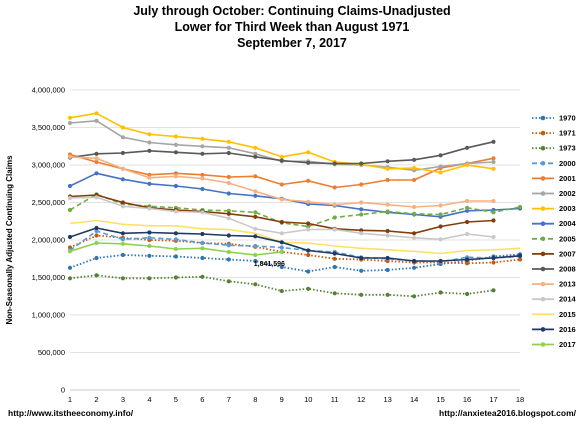  I want to click on source-right-link: http://anxietea2016.blogspot.com/, so click(507, 413).